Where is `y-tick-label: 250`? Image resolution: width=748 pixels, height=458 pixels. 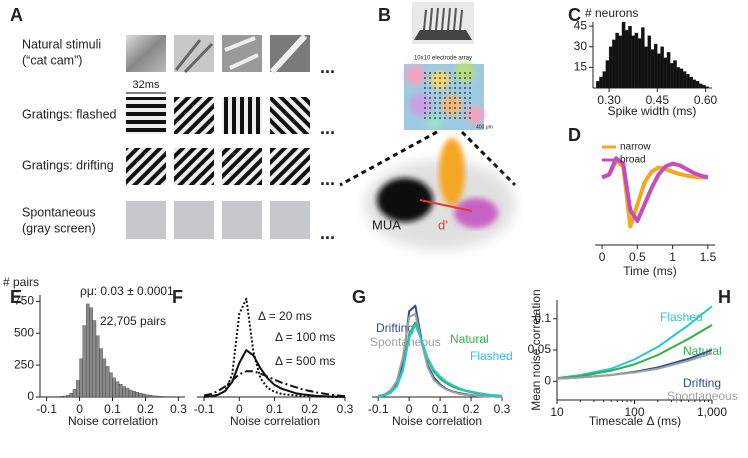 y-tick-label: 250 is located at coordinates (24, 364).